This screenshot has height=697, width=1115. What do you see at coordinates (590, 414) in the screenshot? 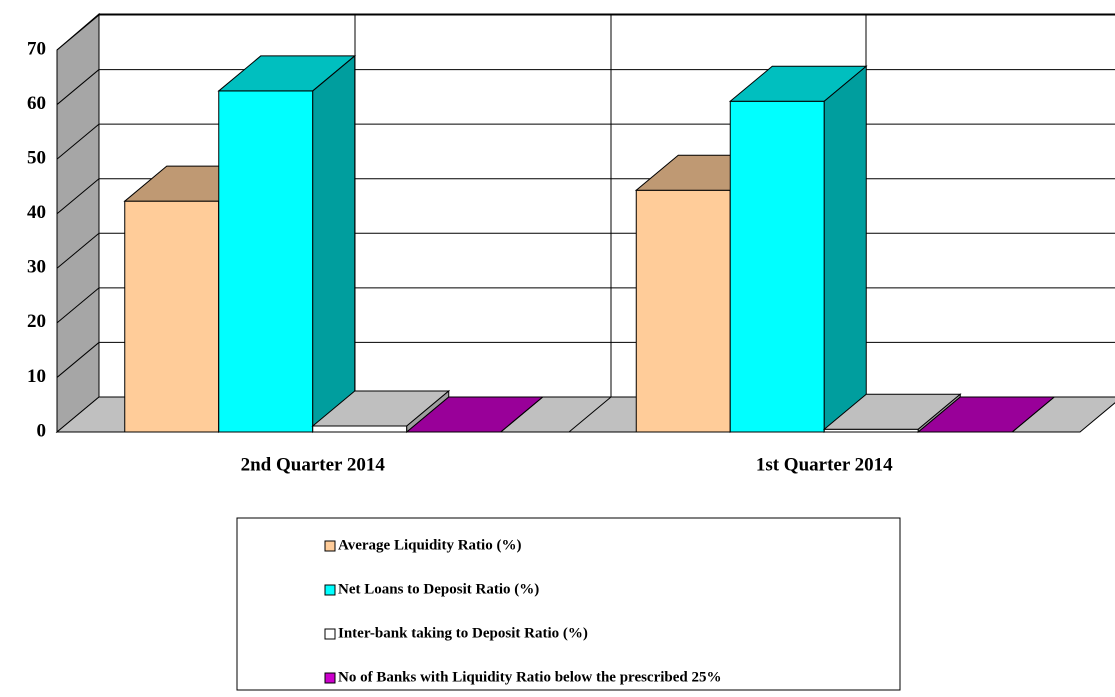
I see `floor-divider` at bounding box center [590, 414].